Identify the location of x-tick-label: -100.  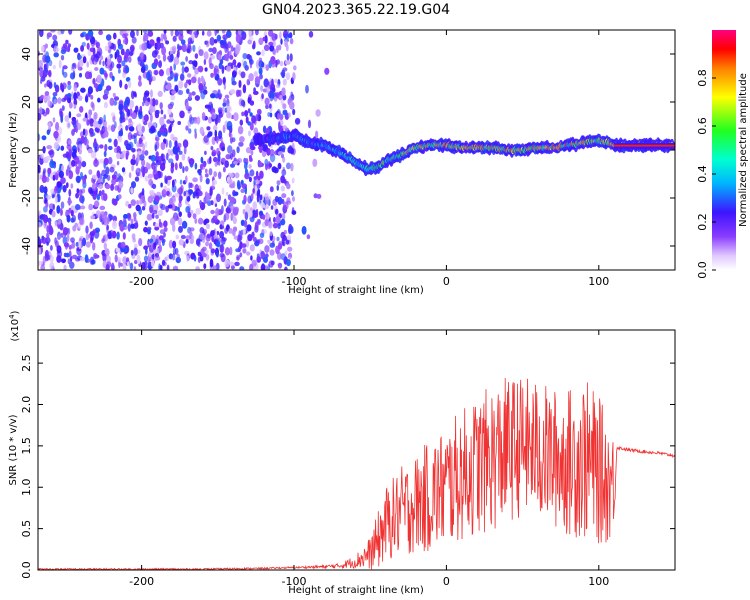
(294, 581).